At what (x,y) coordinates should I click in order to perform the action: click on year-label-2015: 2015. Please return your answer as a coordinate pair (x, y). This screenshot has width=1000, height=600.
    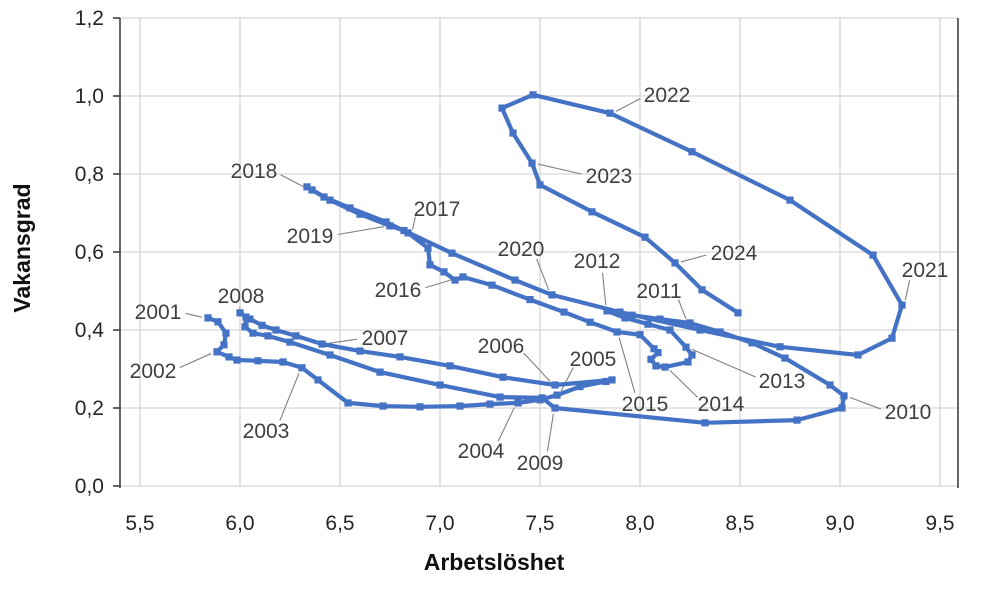
    Looking at the image, I should click on (645, 404).